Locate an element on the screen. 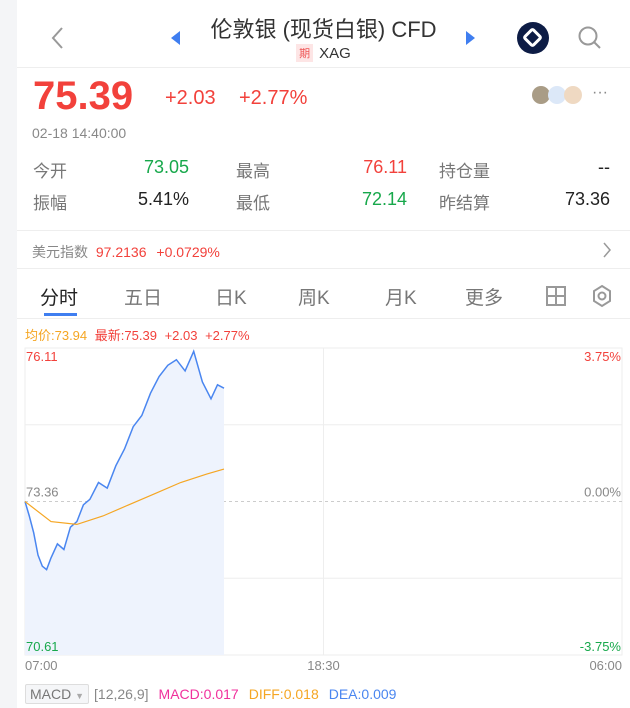  latest-price-legend: 最新:75.39 is located at coordinates (125, 335).